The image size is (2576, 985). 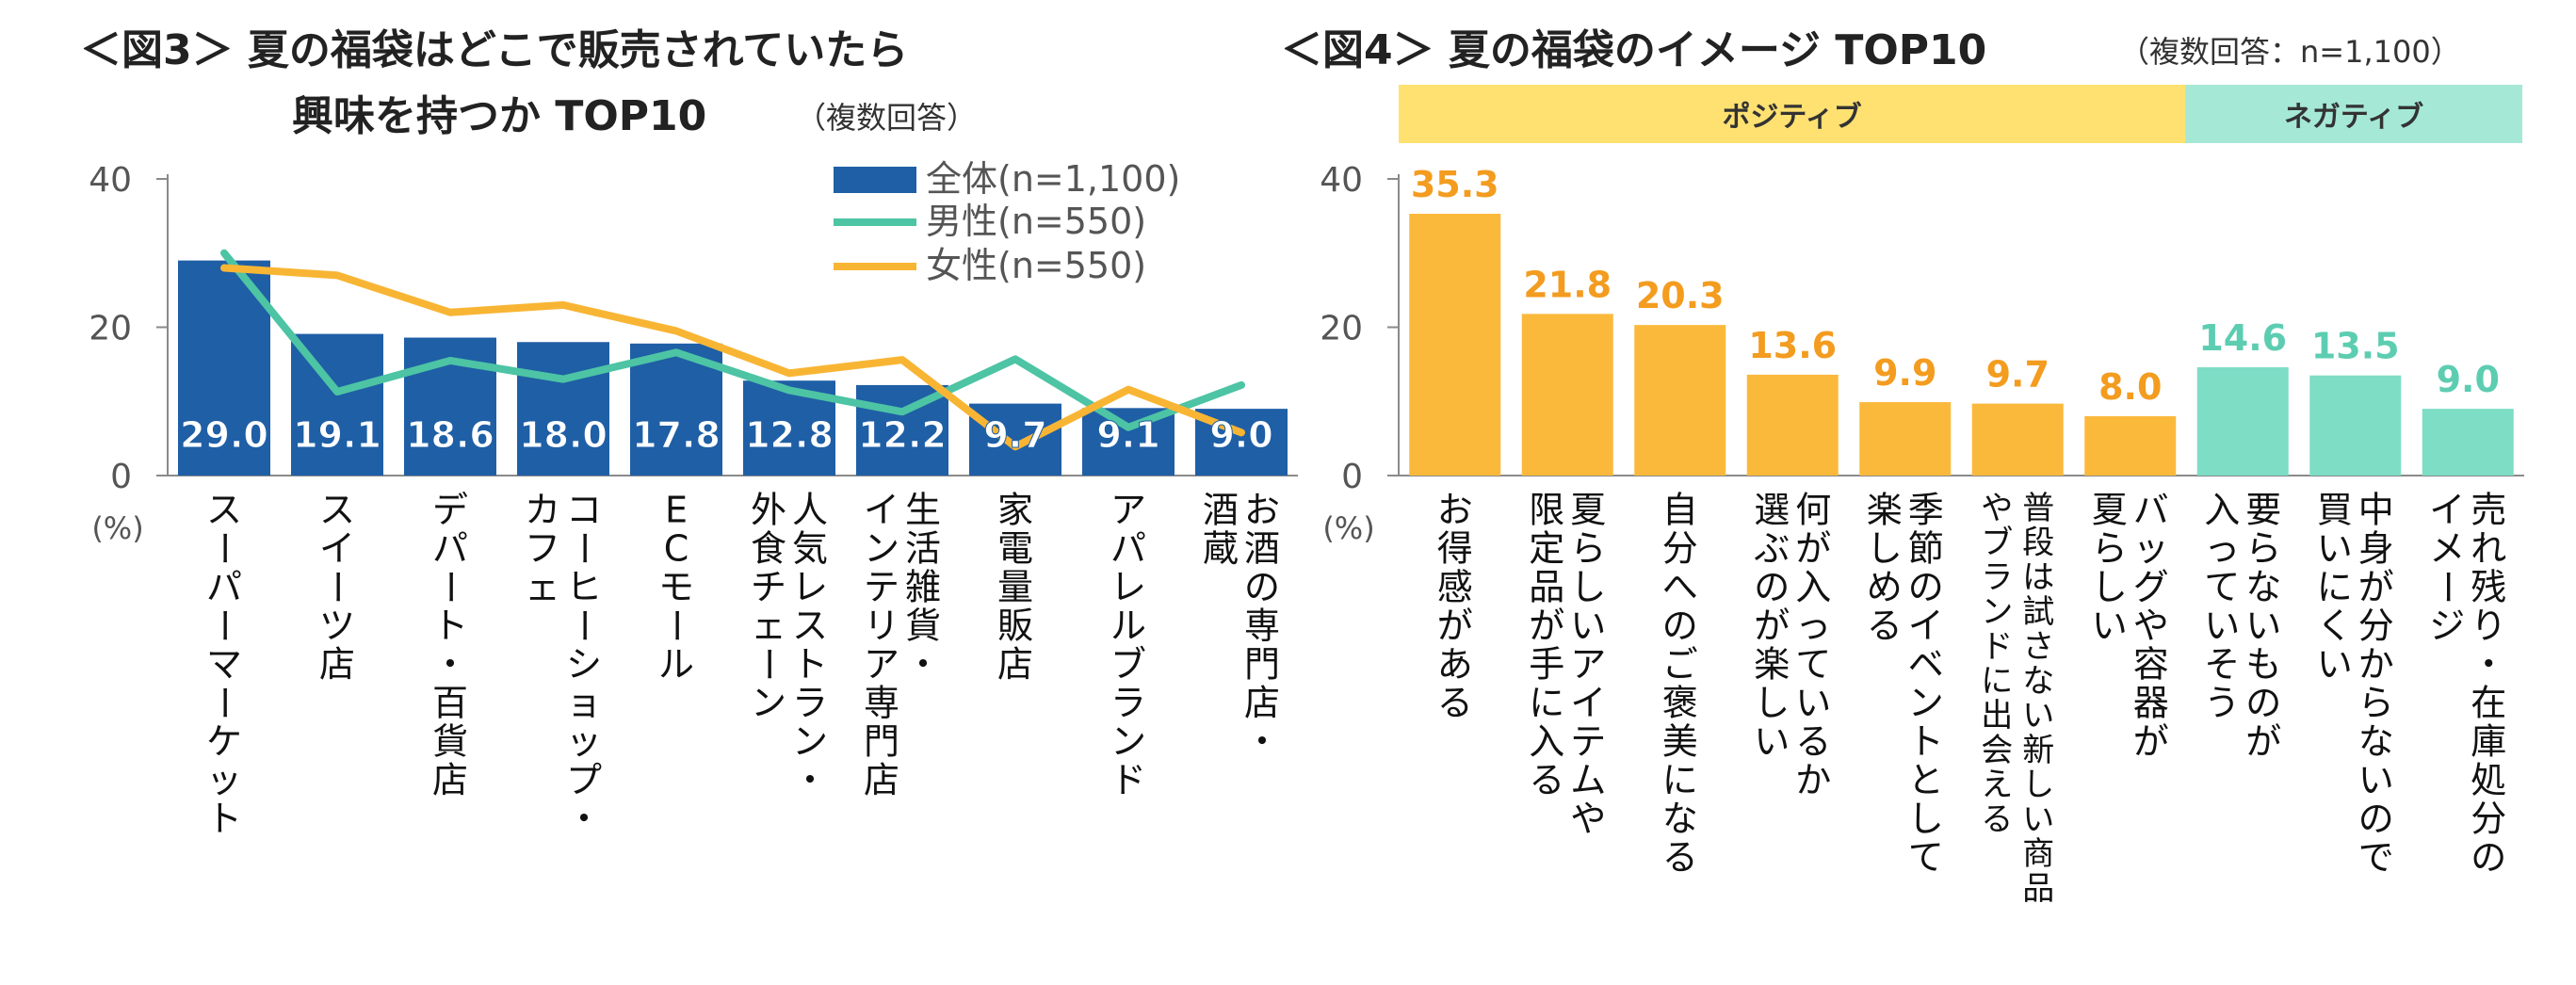 I want to click on chart3-category-label-char: E, so click(x=676, y=509).